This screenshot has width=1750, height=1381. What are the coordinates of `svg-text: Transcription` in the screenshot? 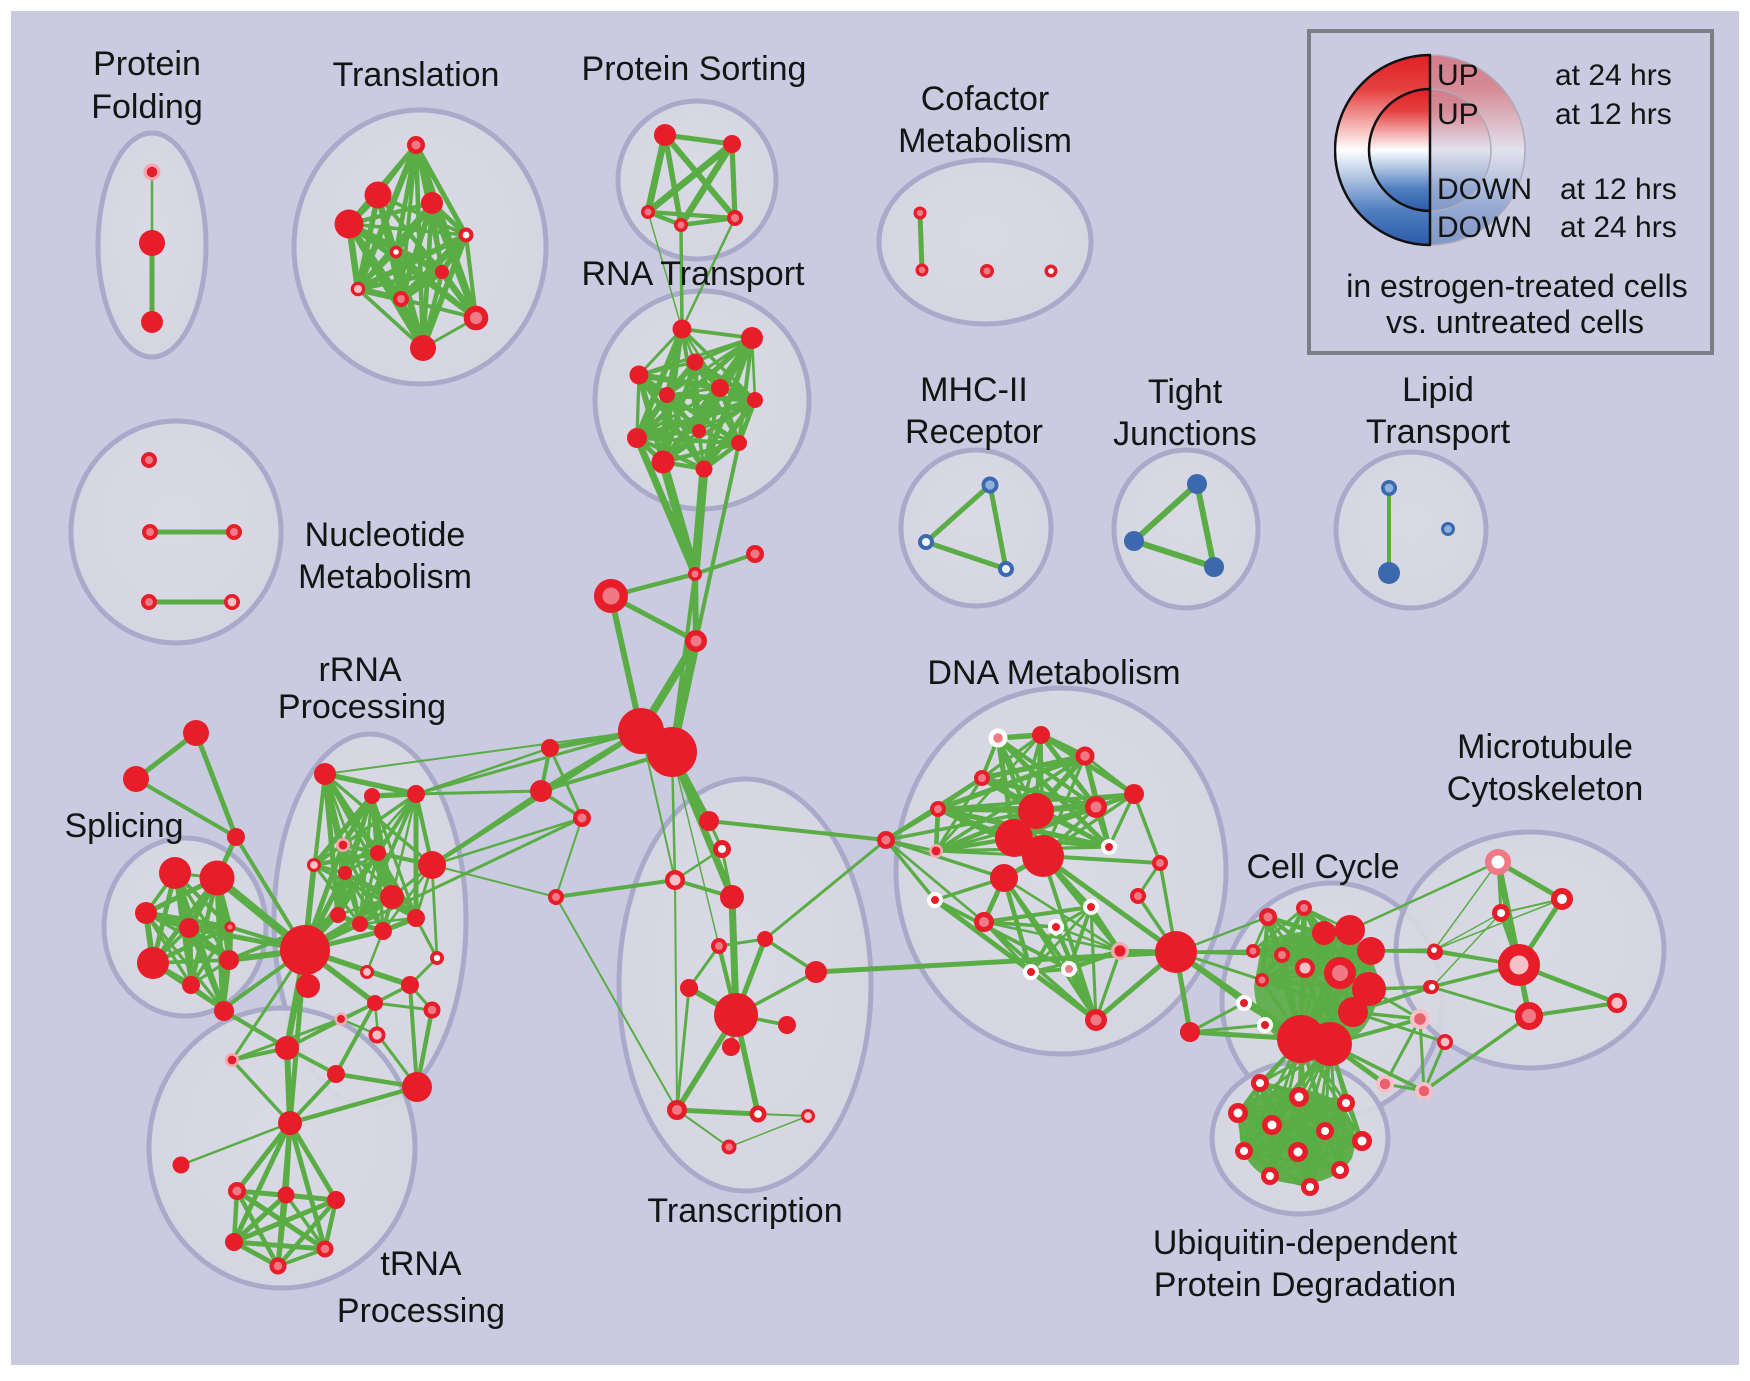 It's located at (744, 1211).